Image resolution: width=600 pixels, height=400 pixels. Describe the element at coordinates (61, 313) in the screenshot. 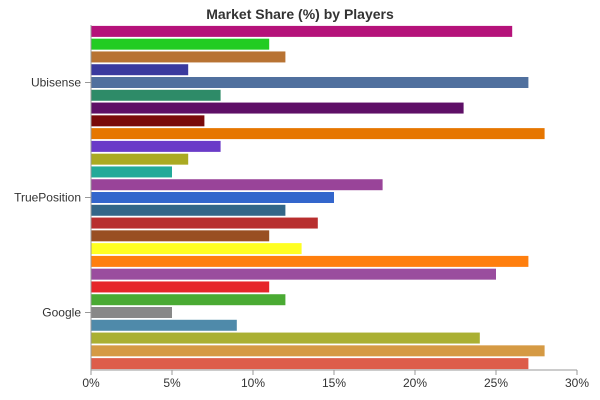

I see `category-label-google: Google` at that location.